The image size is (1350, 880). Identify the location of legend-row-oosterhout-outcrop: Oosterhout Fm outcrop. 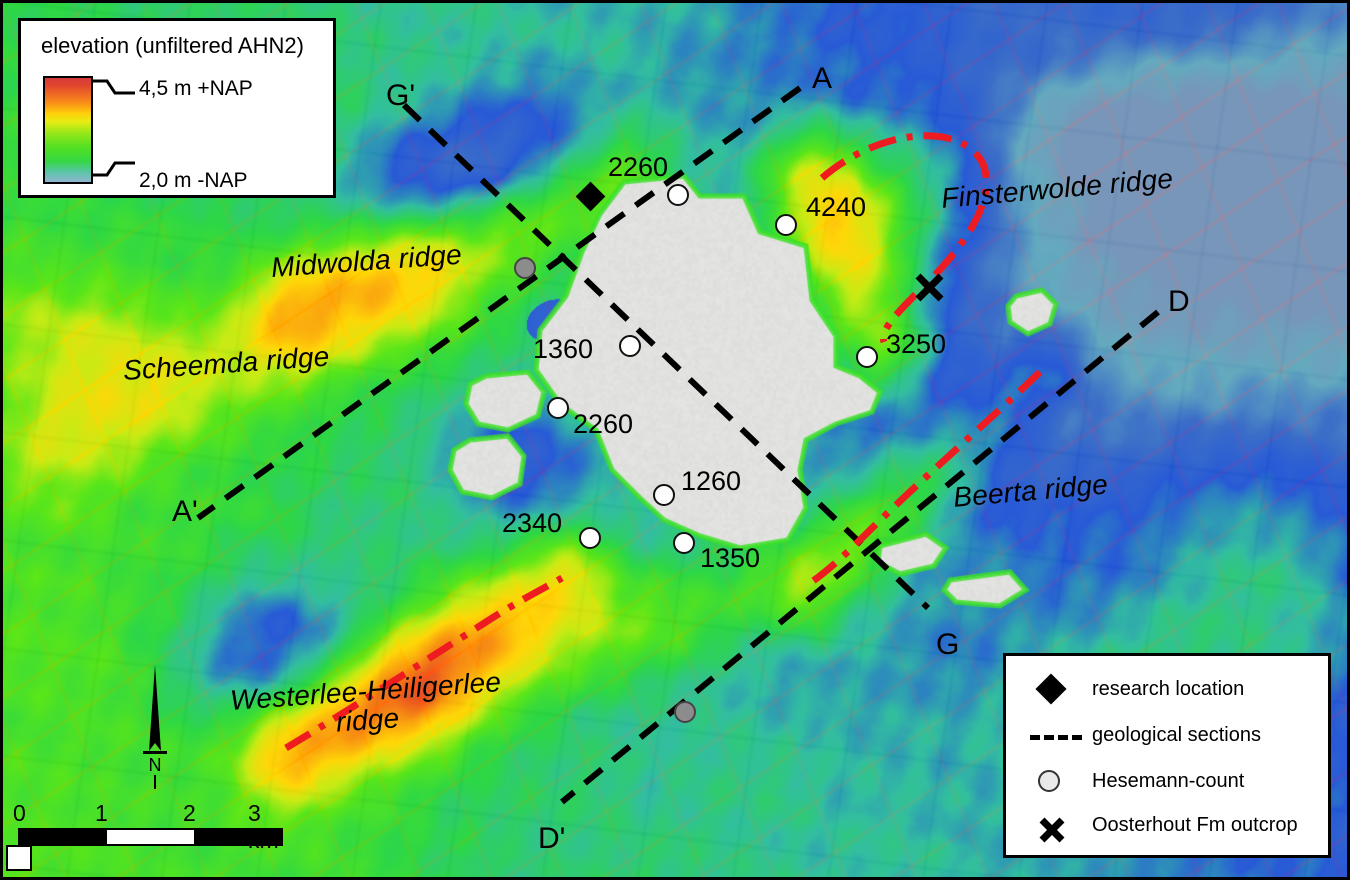
(1167, 826).